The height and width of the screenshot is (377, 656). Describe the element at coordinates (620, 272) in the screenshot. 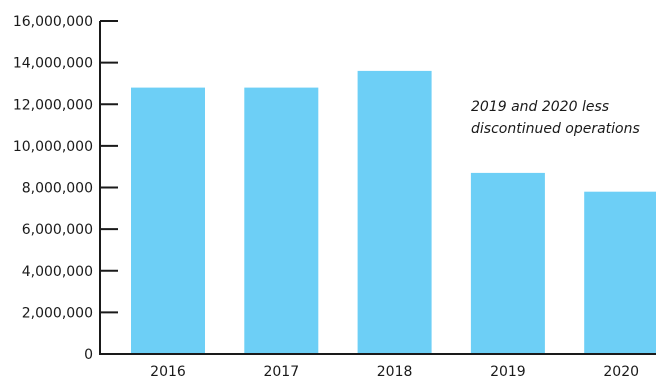

I see `bar-2020` at that location.